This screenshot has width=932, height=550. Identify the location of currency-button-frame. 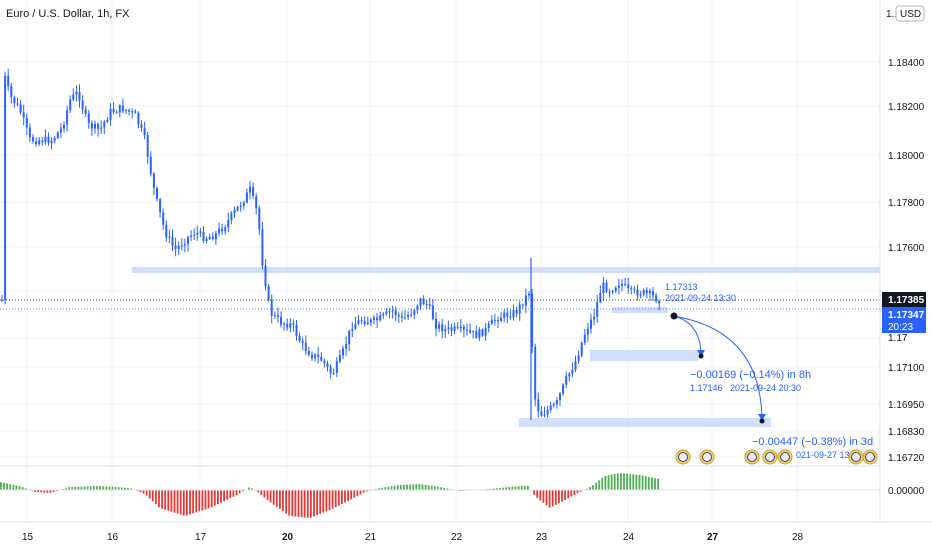
(910, 13).